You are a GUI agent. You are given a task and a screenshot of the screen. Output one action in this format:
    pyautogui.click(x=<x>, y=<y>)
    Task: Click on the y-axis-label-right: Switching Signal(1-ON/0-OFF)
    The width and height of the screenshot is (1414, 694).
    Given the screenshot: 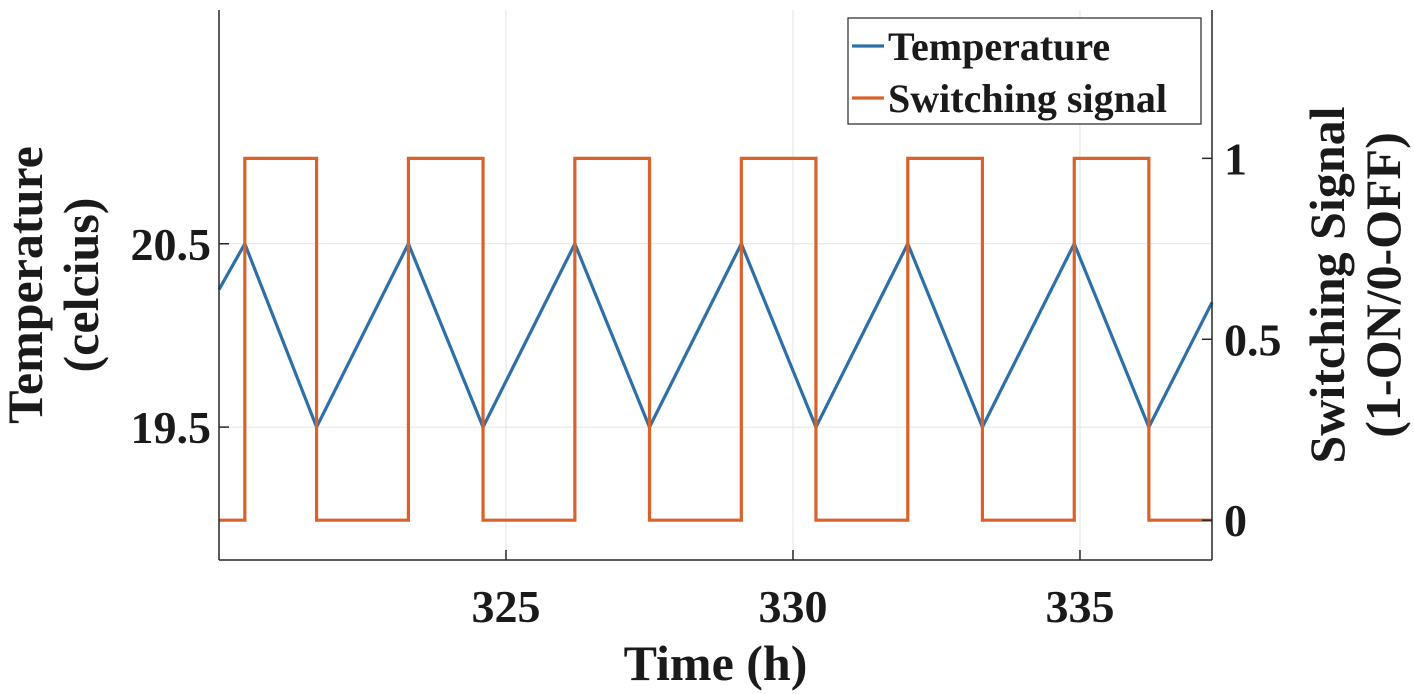 What is the action you would take?
    pyautogui.click(x=1355, y=284)
    